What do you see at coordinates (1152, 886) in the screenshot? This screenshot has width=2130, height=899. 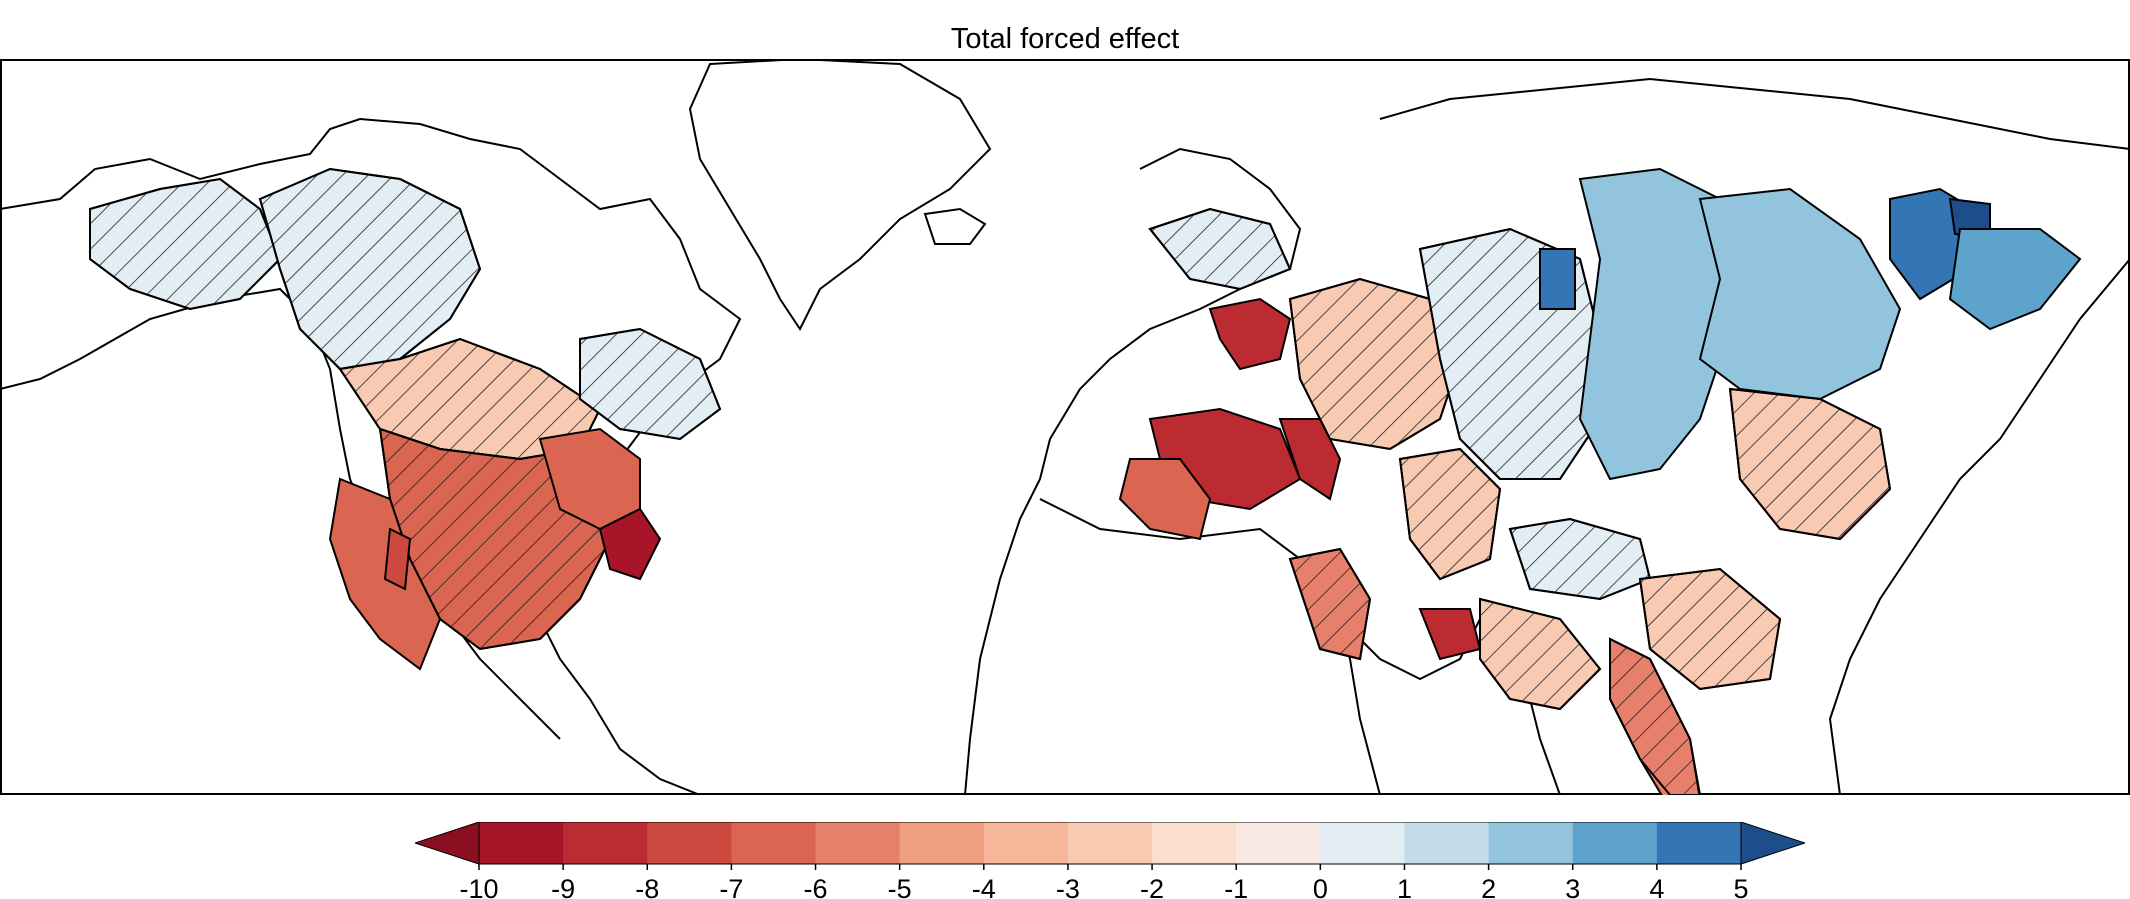 I see `colorbar-tick-label: -2` at bounding box center [1152, 886].